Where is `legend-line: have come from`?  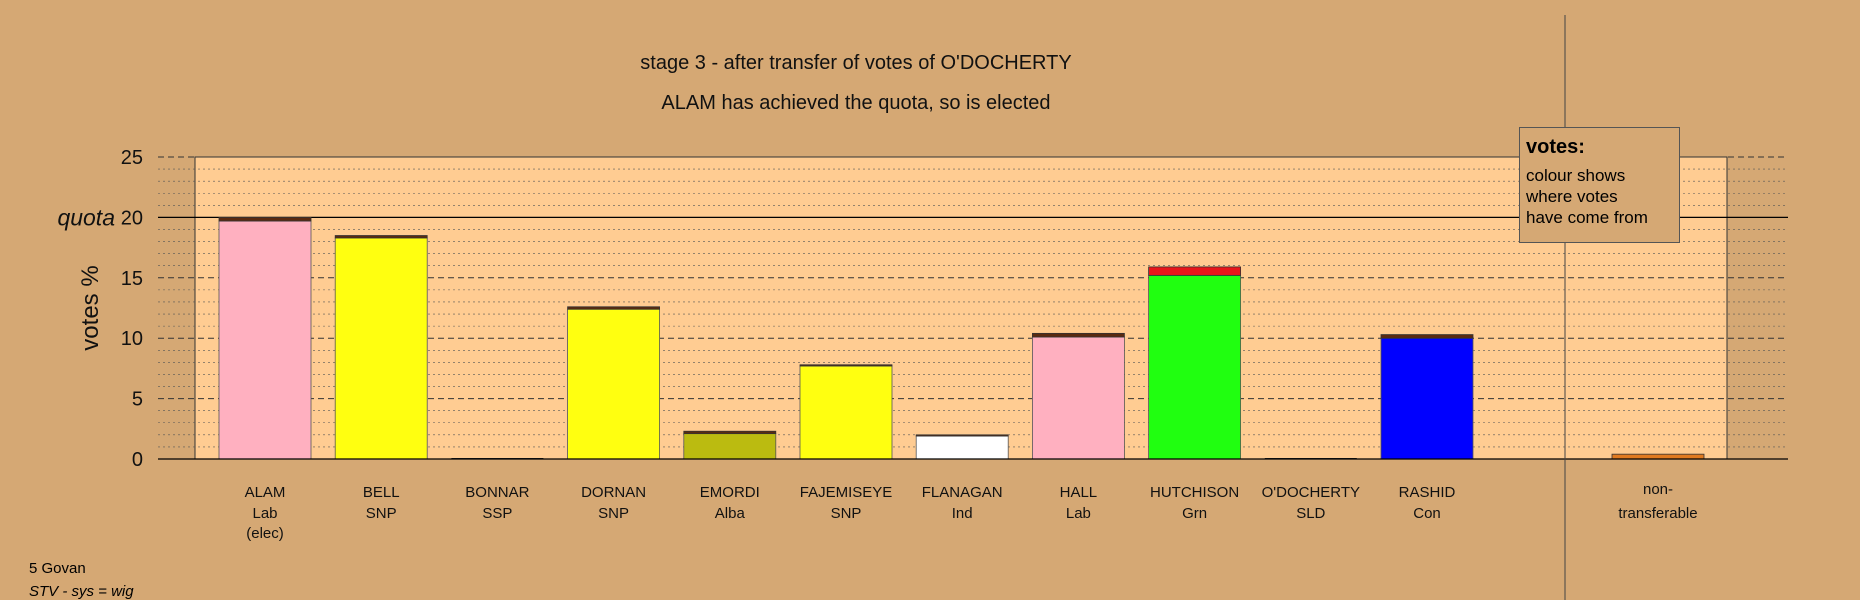 legend-line: have come from is located at coordinates (1587, 217).